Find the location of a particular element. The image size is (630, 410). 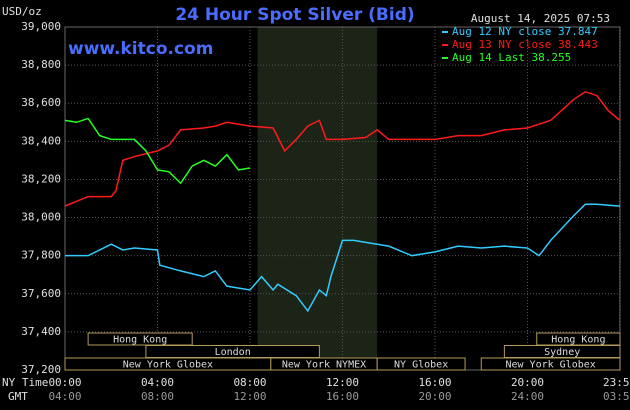

x-tick-label: 12:00 is located at coordinates (342, 382).